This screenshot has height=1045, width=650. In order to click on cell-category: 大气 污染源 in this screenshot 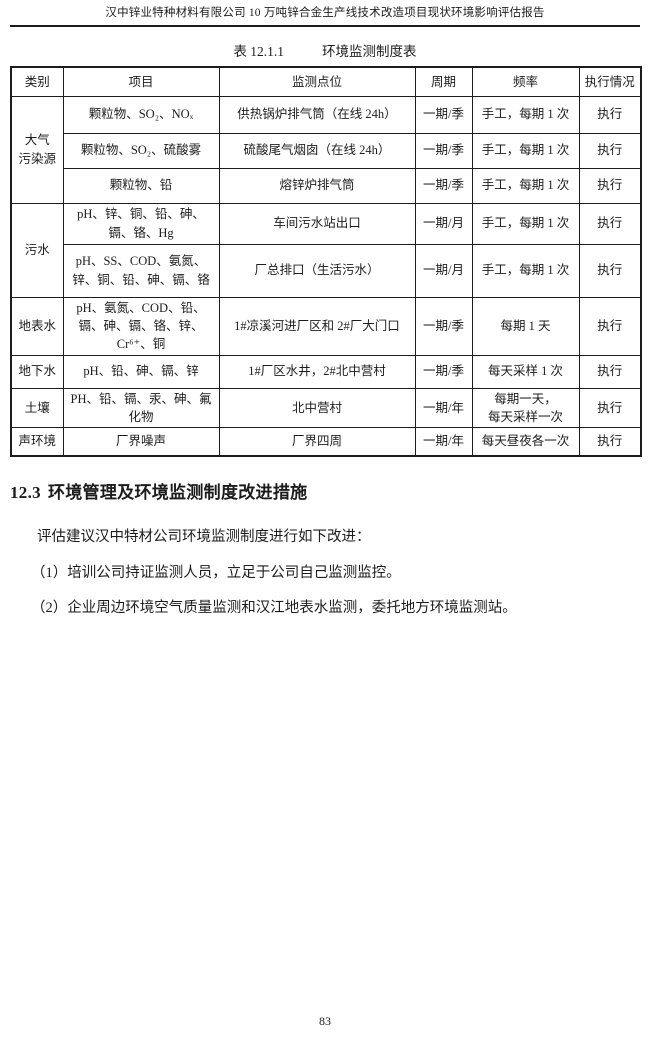, I will do `click(37, 149)`.